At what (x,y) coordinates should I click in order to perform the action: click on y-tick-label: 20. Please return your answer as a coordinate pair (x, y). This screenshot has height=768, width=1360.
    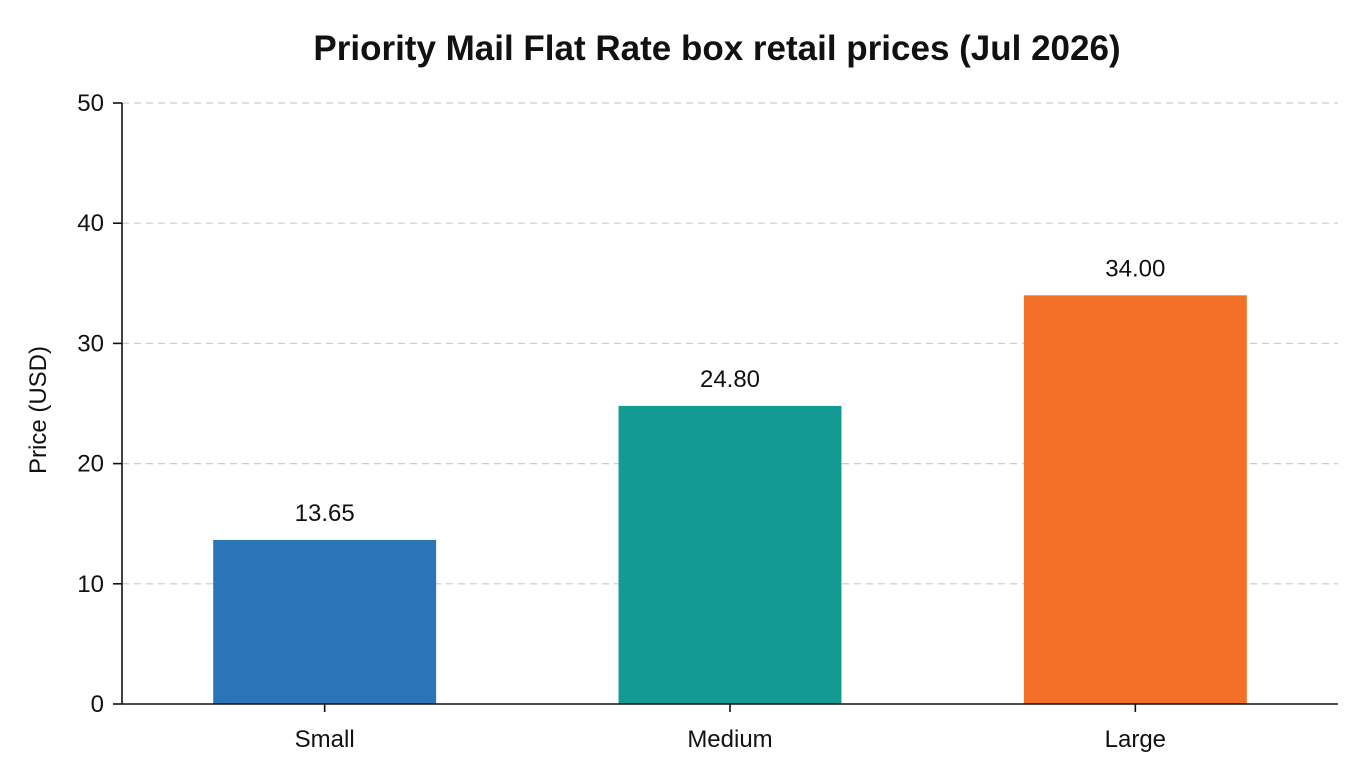
    Looking at the image, I should click on (90, 464).